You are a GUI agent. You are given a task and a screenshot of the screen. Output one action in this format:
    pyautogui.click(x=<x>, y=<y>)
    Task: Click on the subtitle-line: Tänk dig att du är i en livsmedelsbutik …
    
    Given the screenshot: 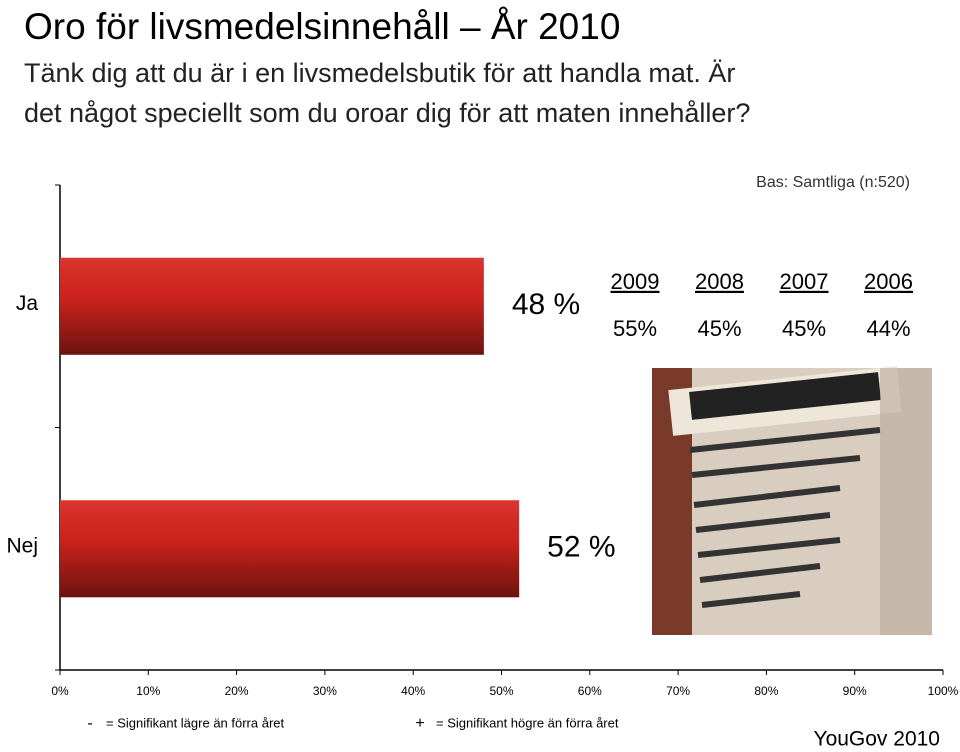 What is the action you would take?
    pyautogui.click(x=380, y=73)
    